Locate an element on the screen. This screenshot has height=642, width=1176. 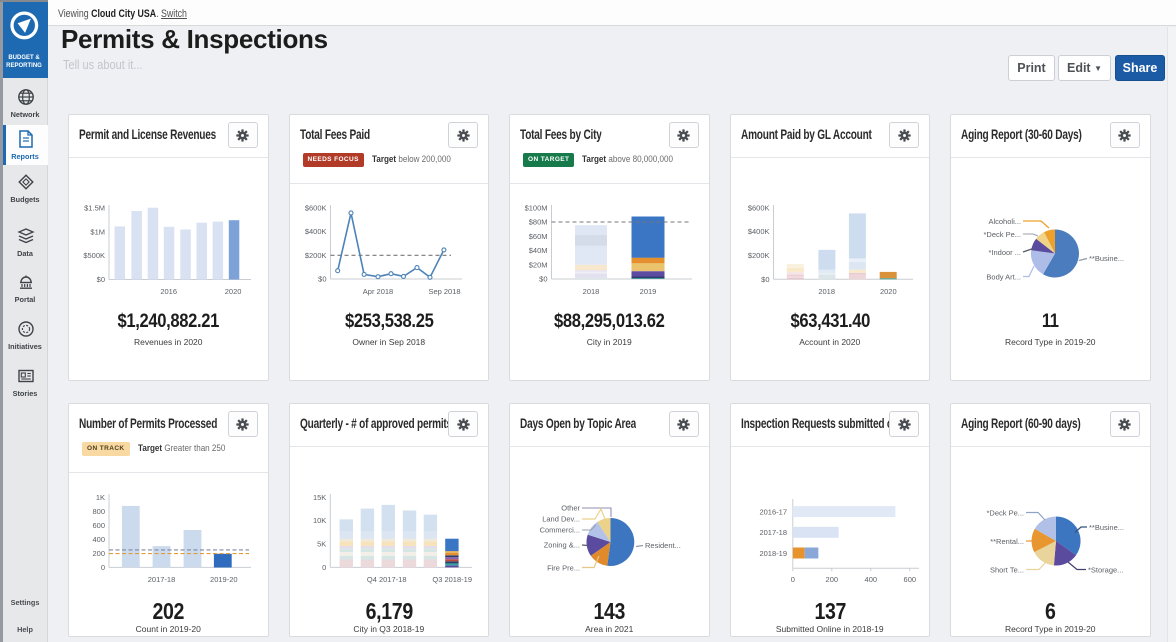
svg-text: $100M is located at coordinates (536, 207).